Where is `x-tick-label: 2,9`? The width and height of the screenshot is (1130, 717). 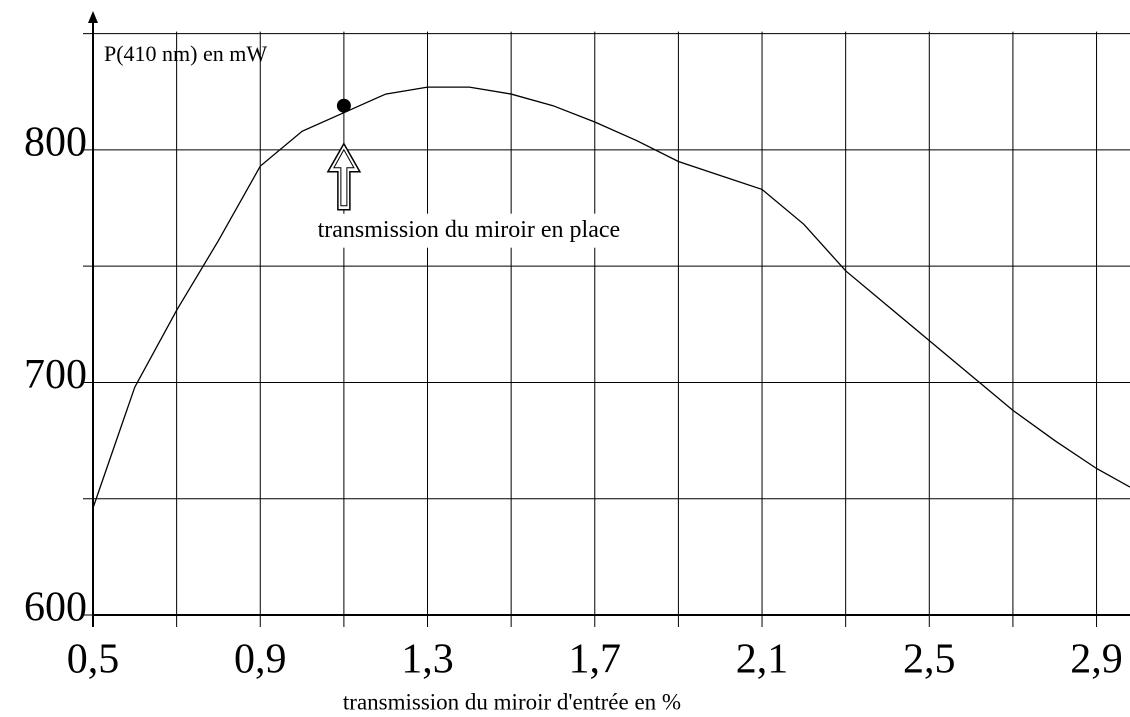
x-tick-label: 2,9 is located at coordinates (1096, 660).